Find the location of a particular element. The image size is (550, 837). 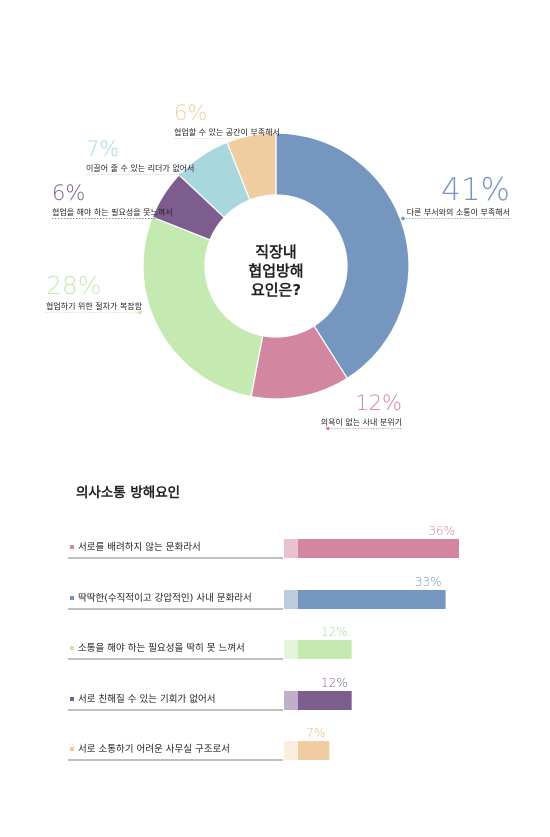

slice-label-group: 41%다른 부서와의 소통이 부족해서 is located at coordinates (455, 196).